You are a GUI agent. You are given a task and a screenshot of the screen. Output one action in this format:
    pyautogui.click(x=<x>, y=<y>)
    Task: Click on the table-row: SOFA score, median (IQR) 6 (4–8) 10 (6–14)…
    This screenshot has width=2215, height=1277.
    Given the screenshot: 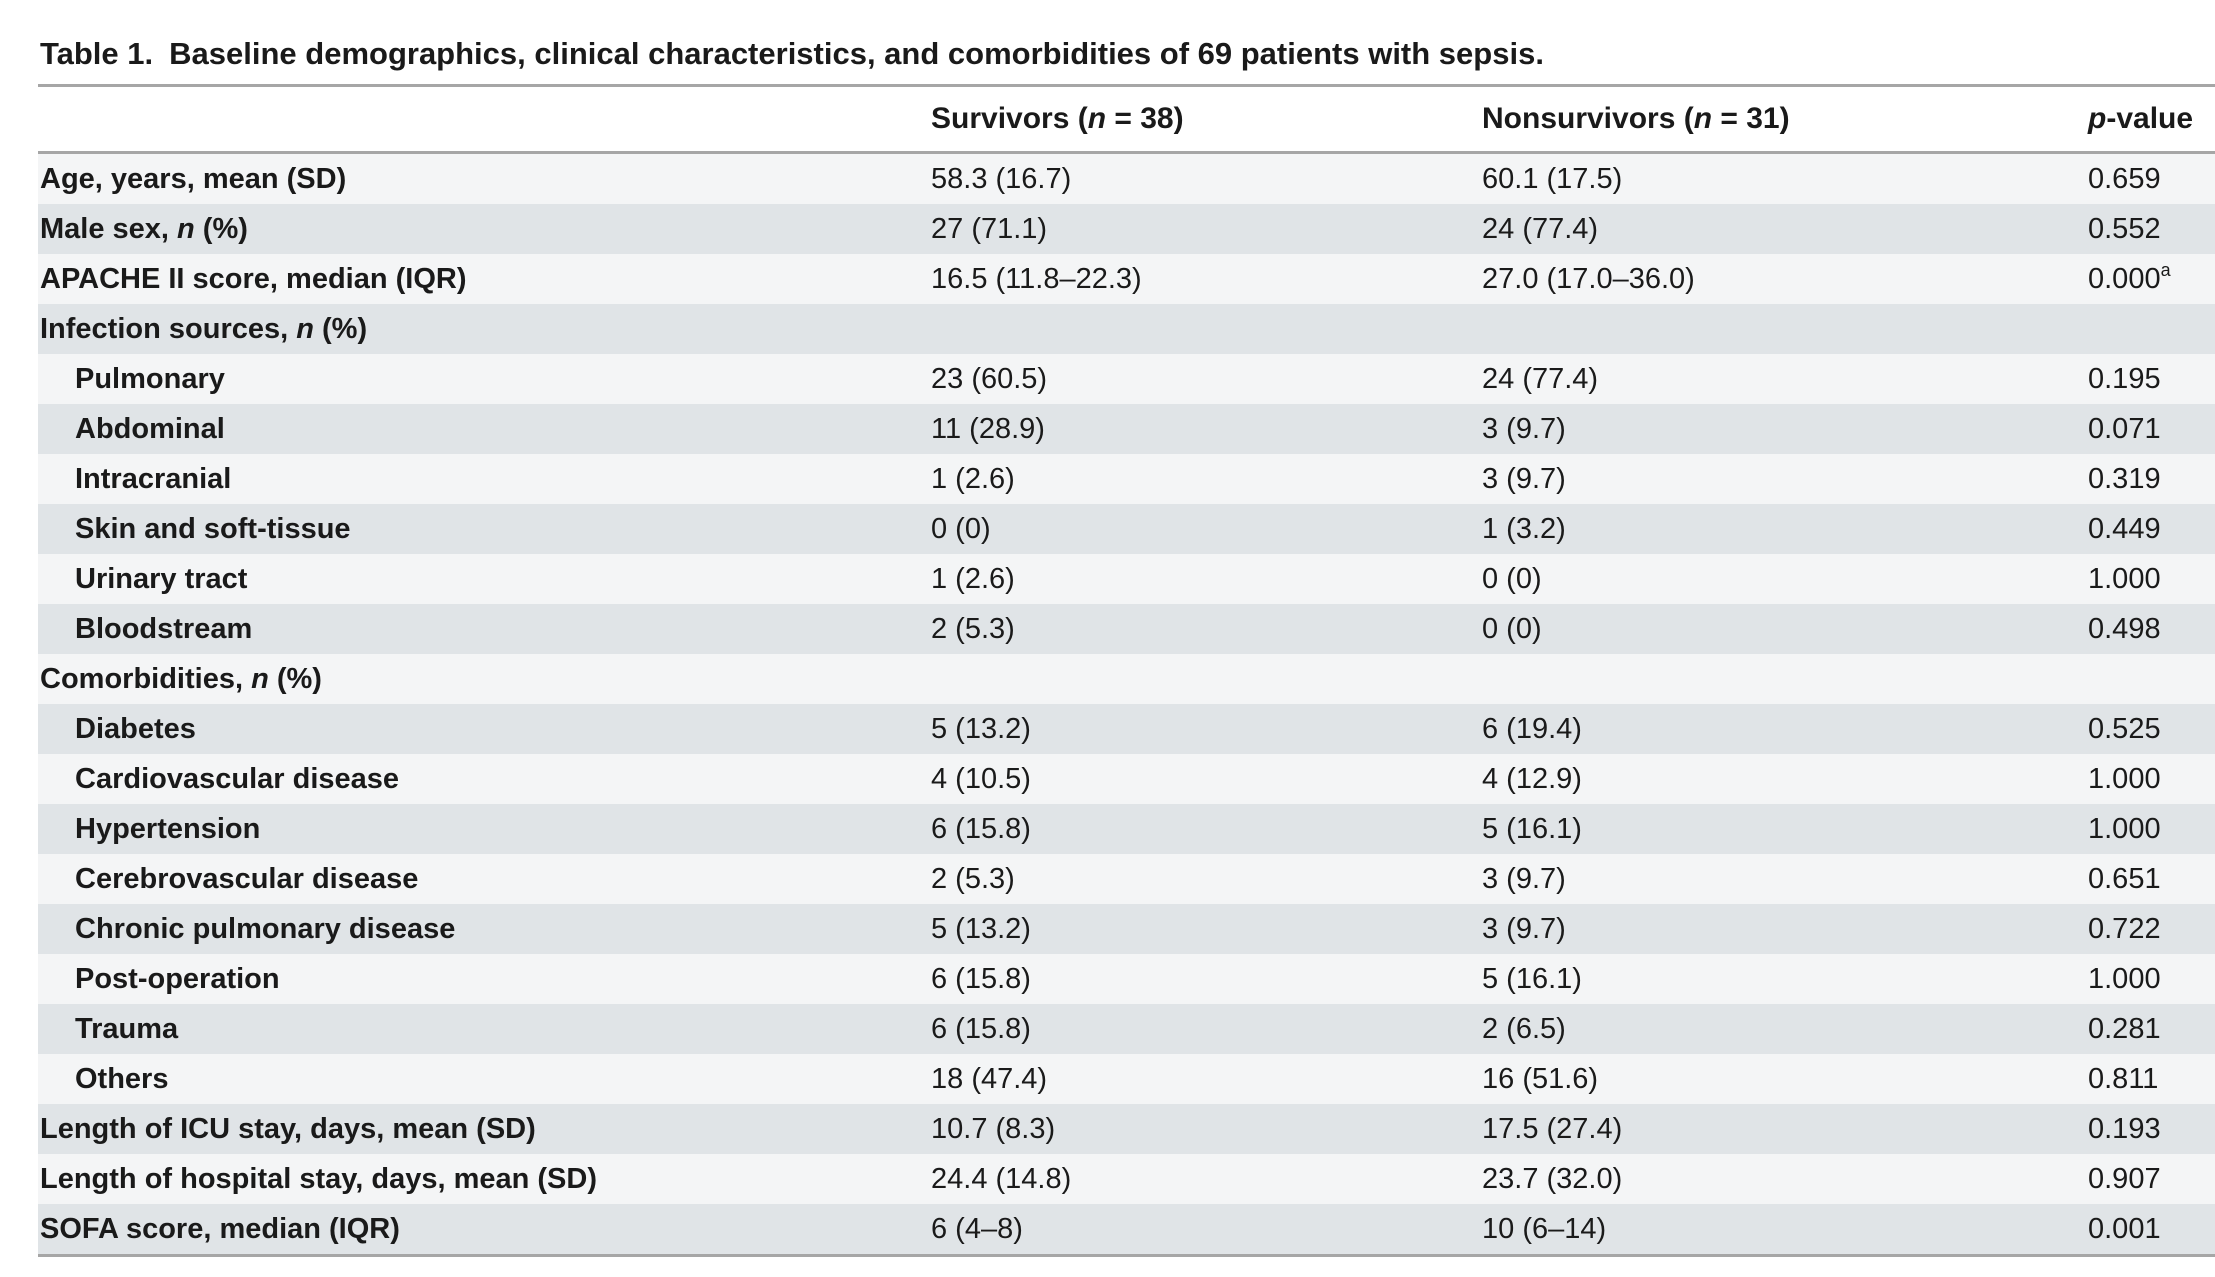 What is the action you would take?
    pyautogui.click(x=1126, y=1229)
    